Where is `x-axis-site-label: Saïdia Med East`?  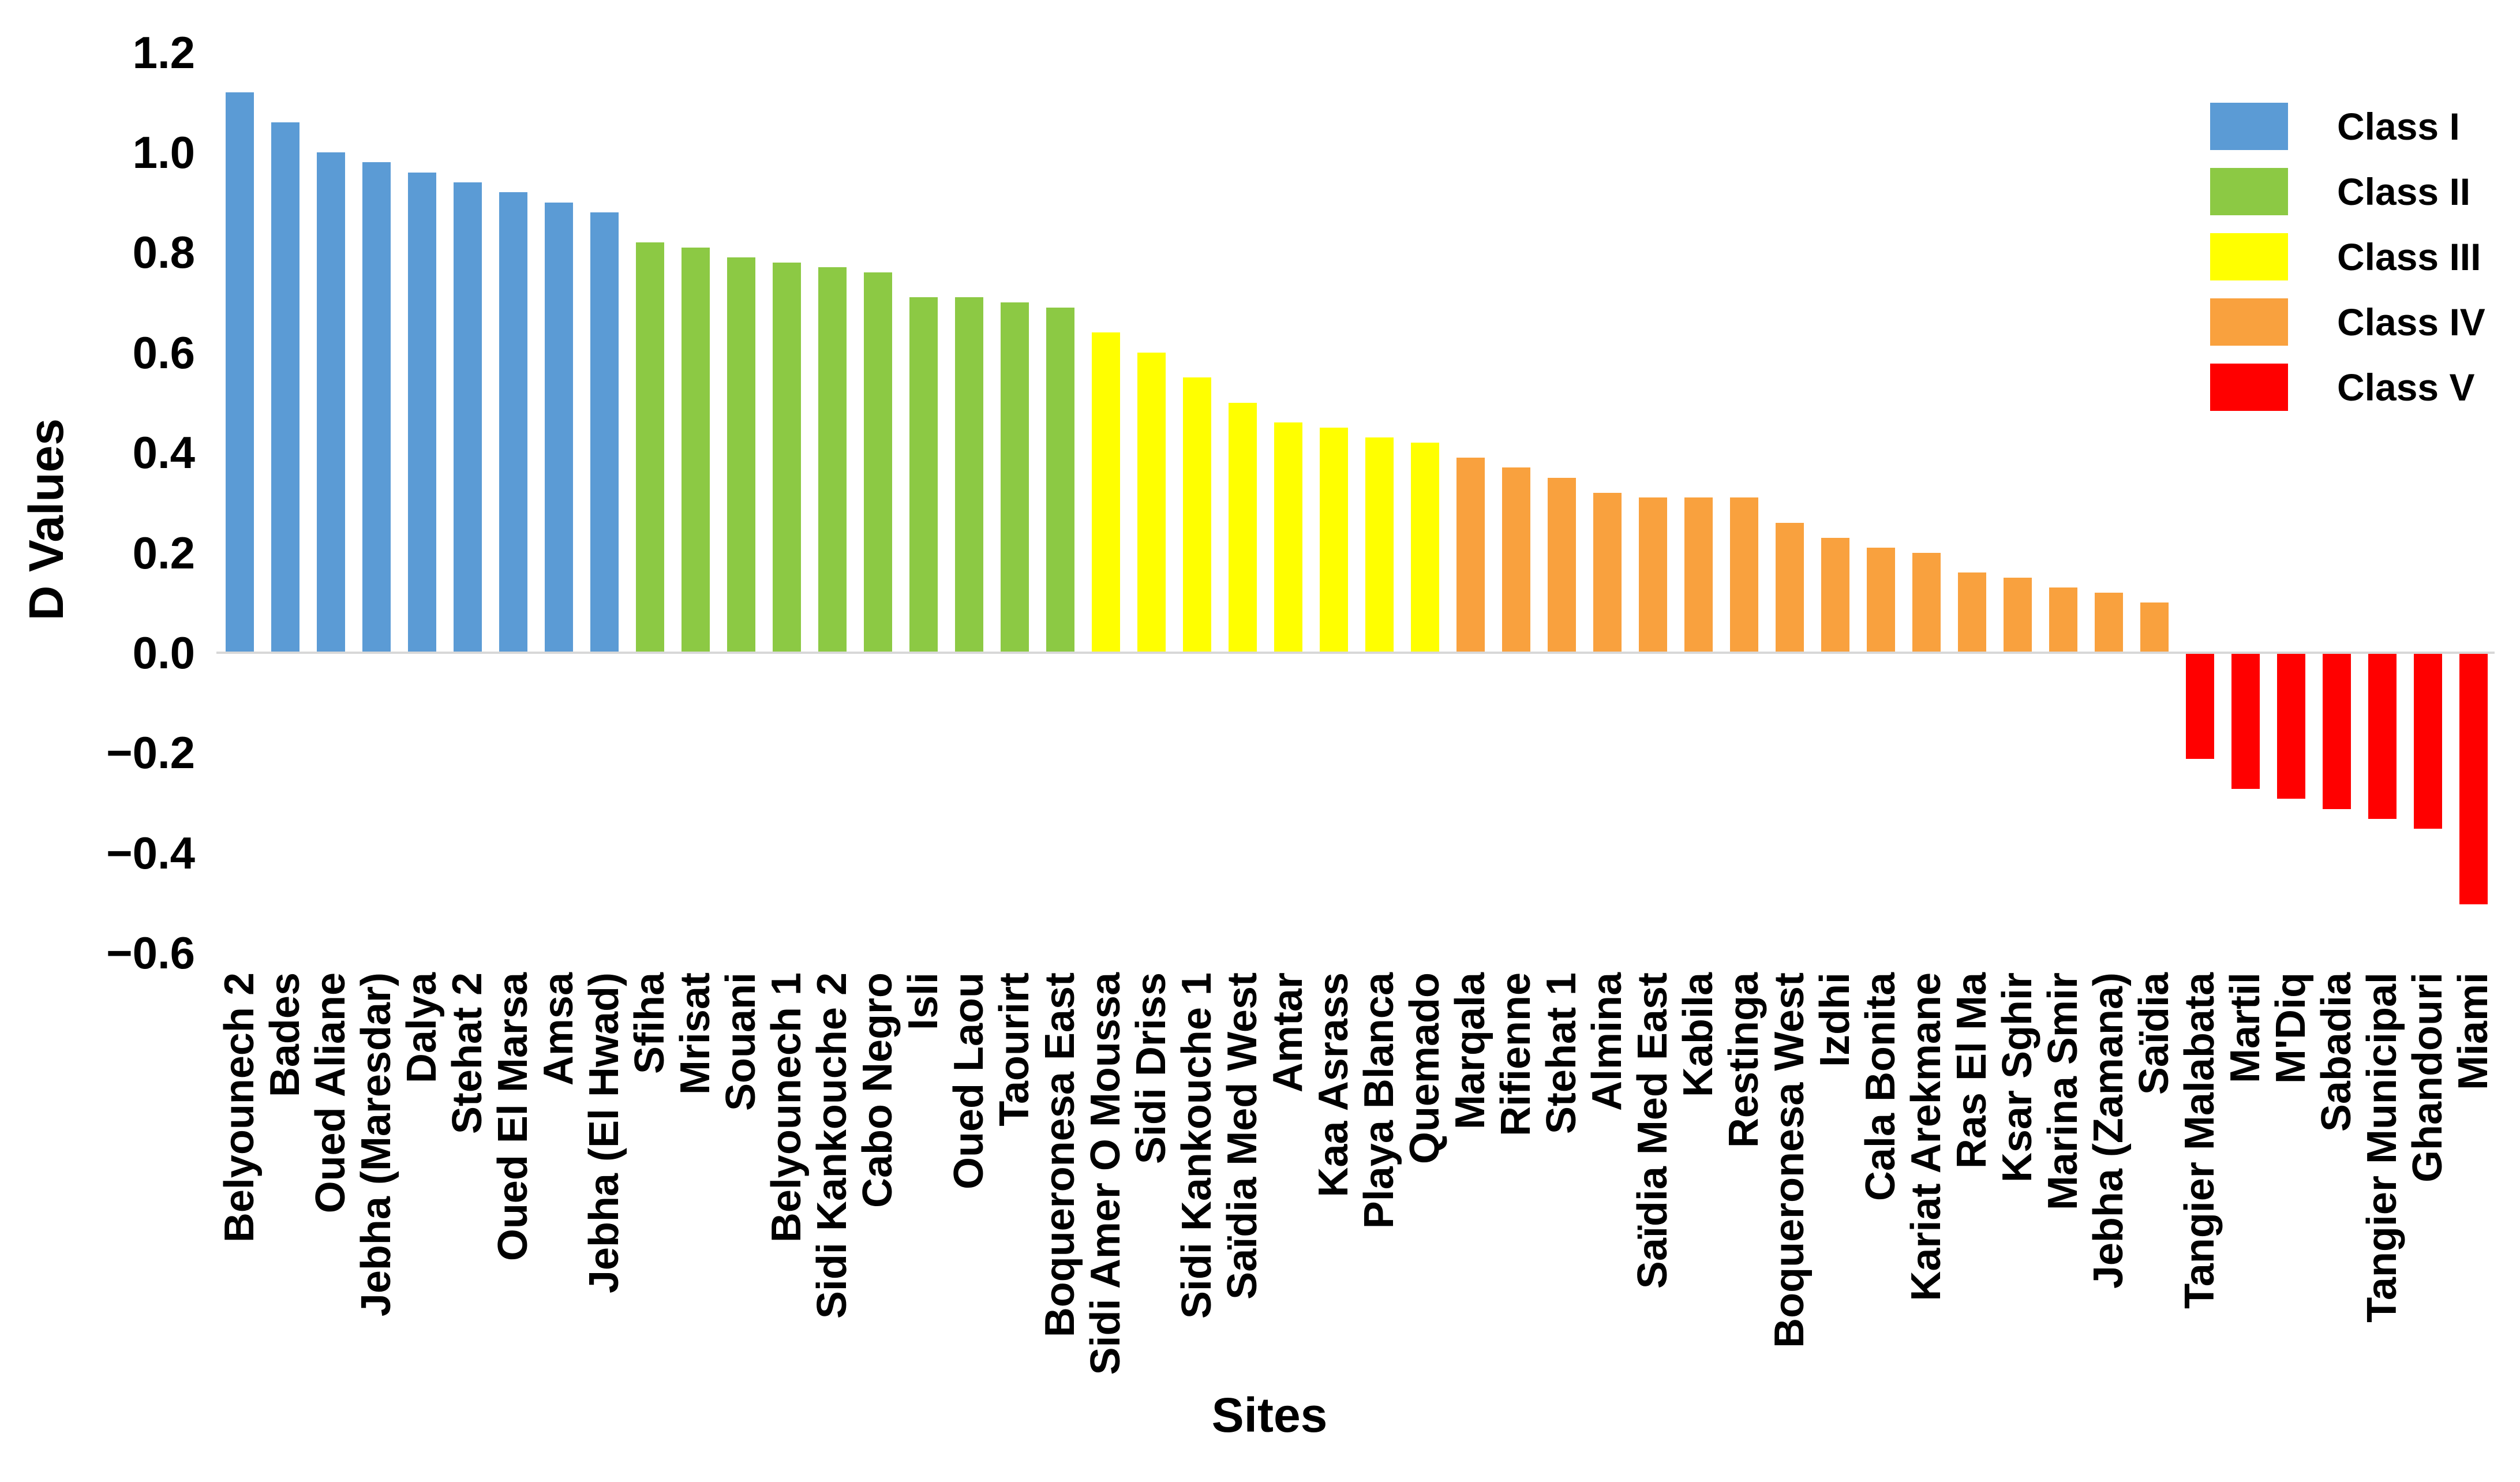
x-axis-site-label: Saïdia Med East is located at coordinates (1653, 1130).